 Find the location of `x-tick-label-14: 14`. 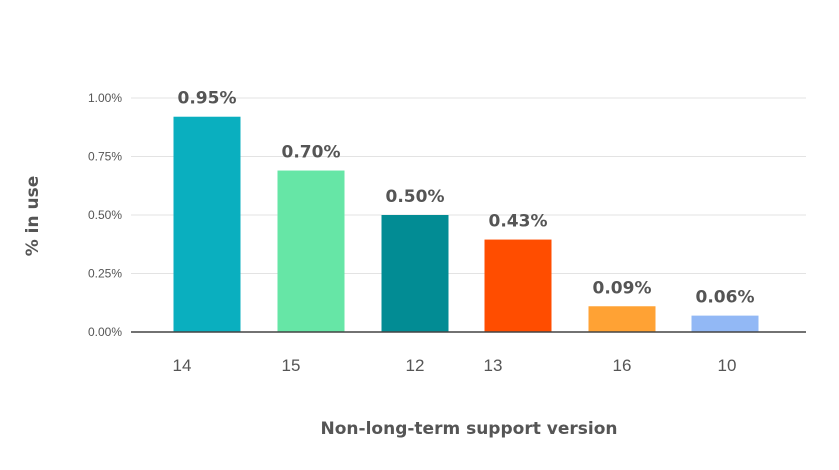

x-tick-label-14: 14 is located at coordinates (182, 365).